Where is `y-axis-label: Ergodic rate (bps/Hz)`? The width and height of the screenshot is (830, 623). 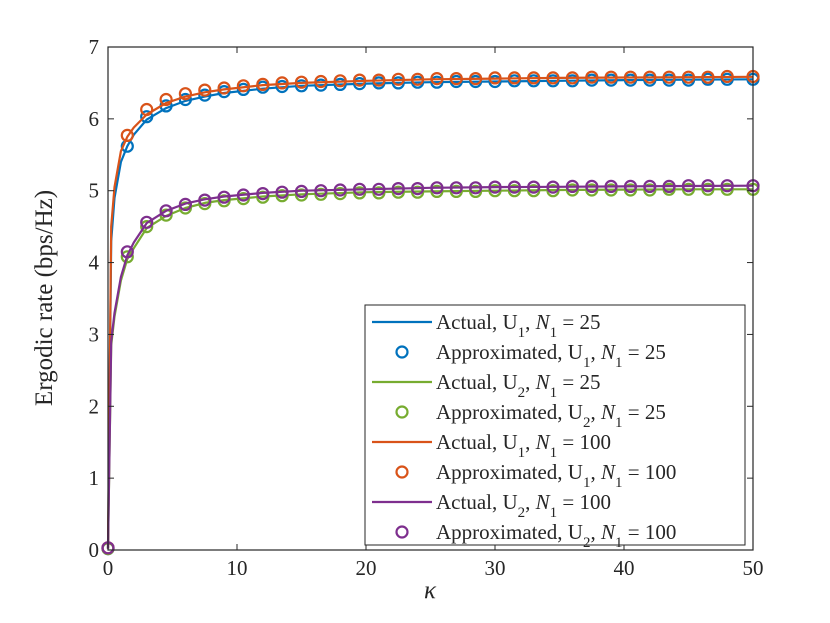
y-axis-label: Ergodic rate (bps/Hz) is located at coordinates (44, 298).